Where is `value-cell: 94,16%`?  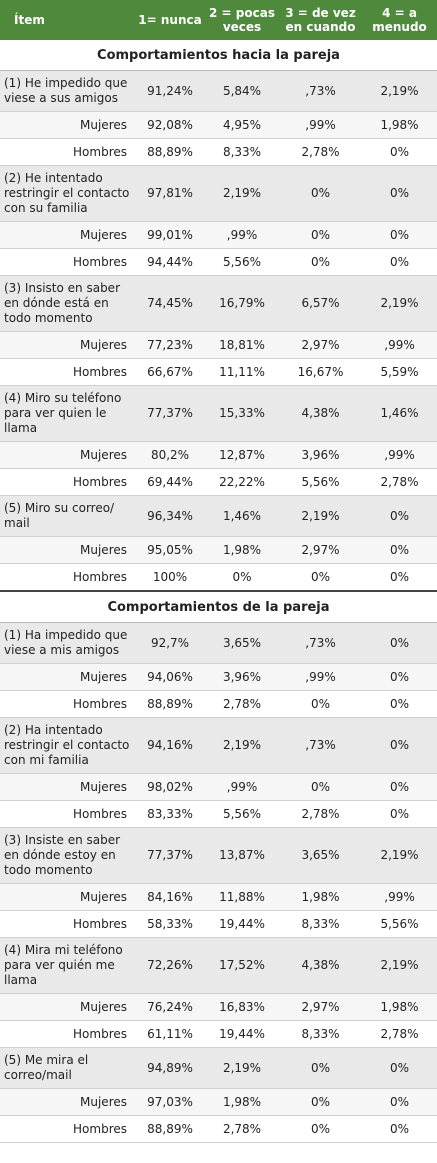
value-cell: 94,16% is located at coordinates (170, 745).